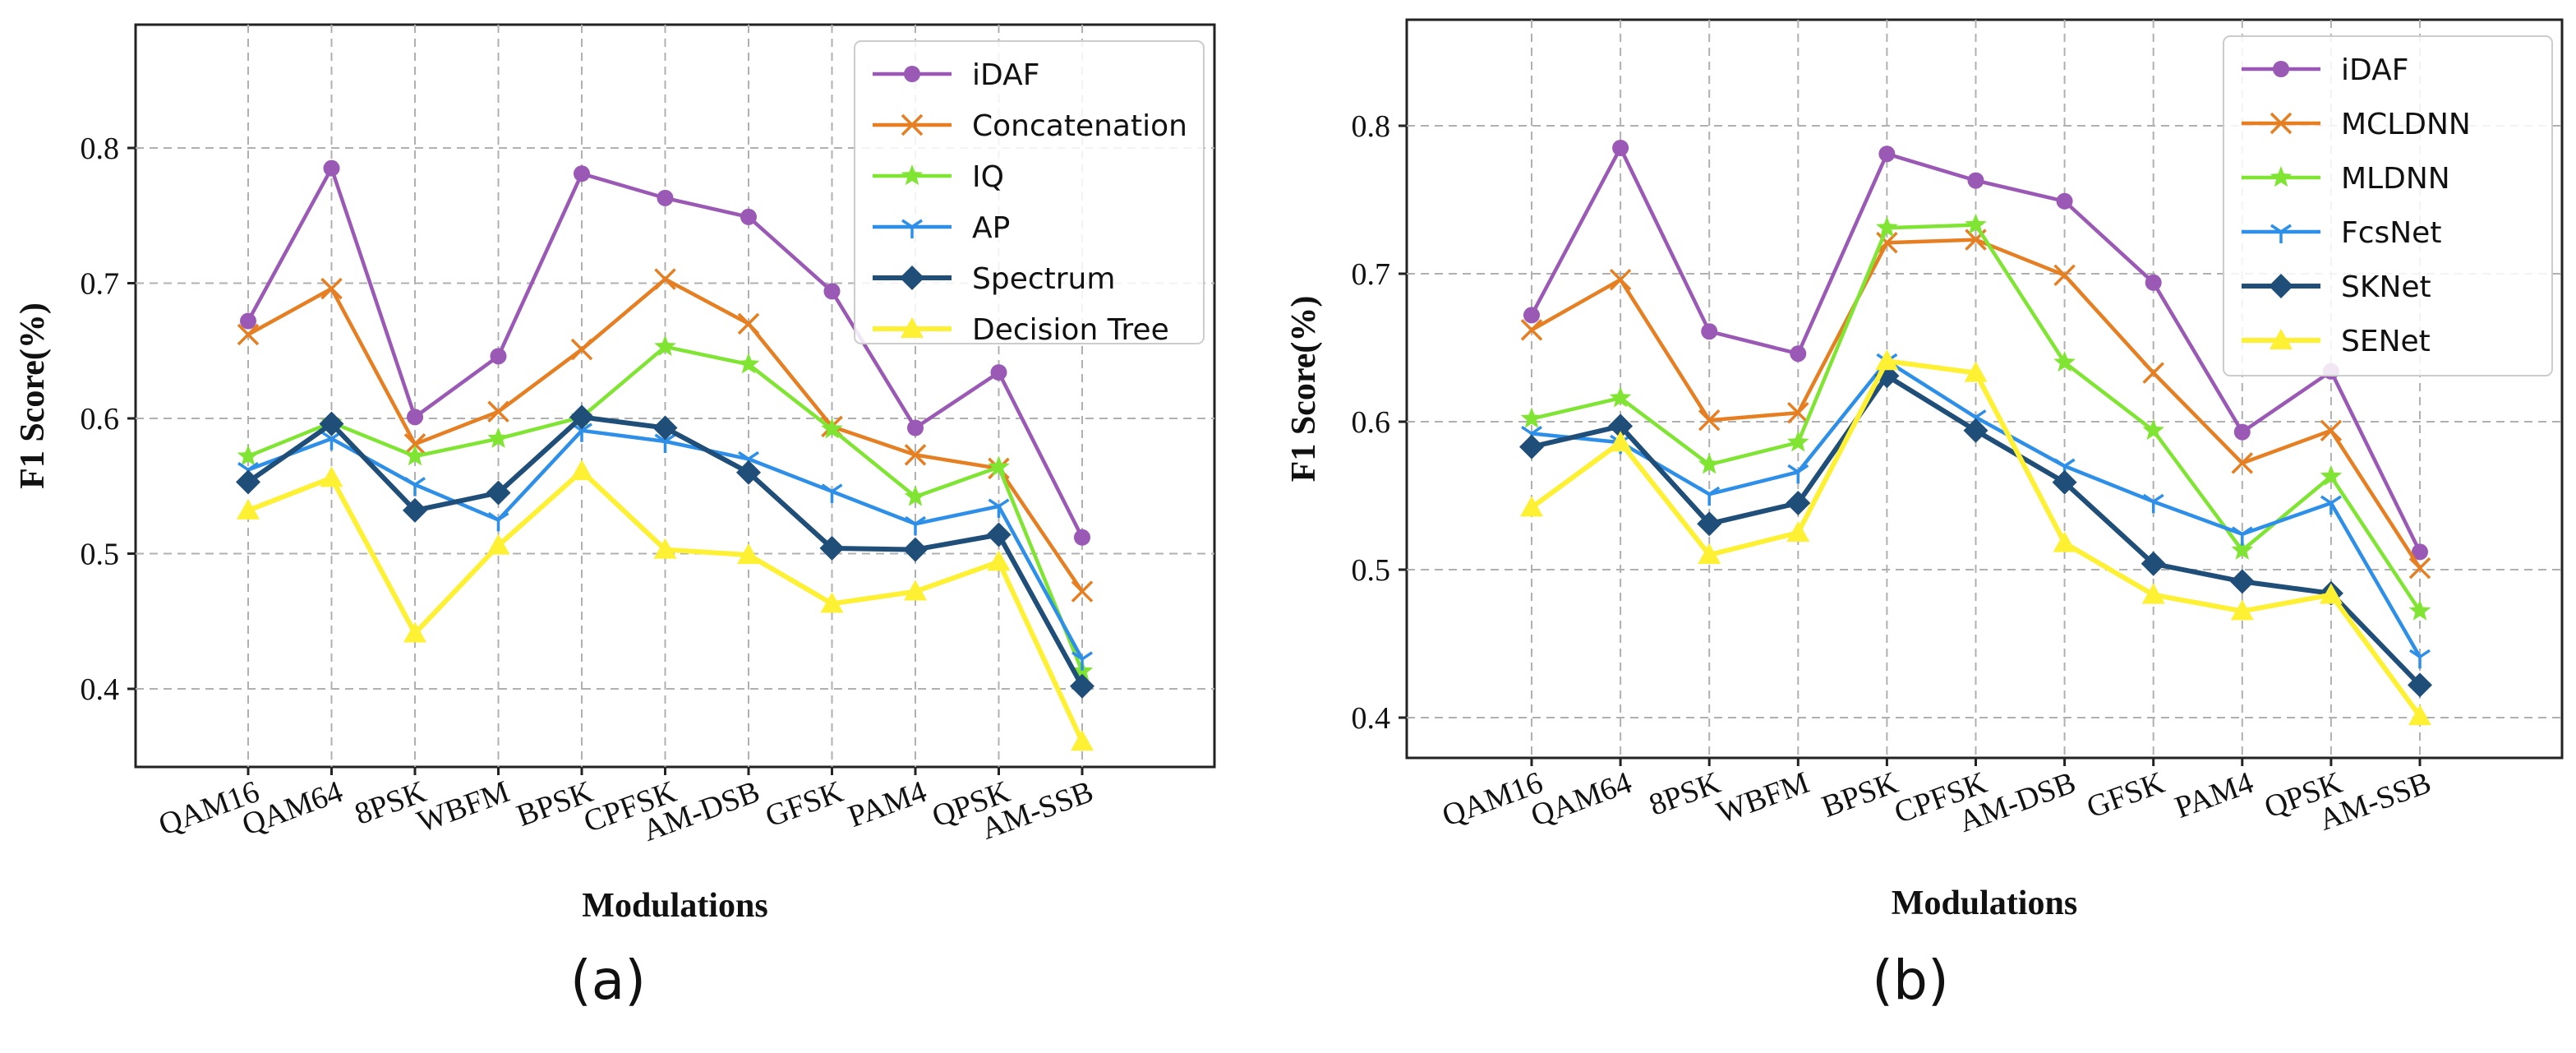  I want to click on legend-label: MLDNN, so click(2395, 179).